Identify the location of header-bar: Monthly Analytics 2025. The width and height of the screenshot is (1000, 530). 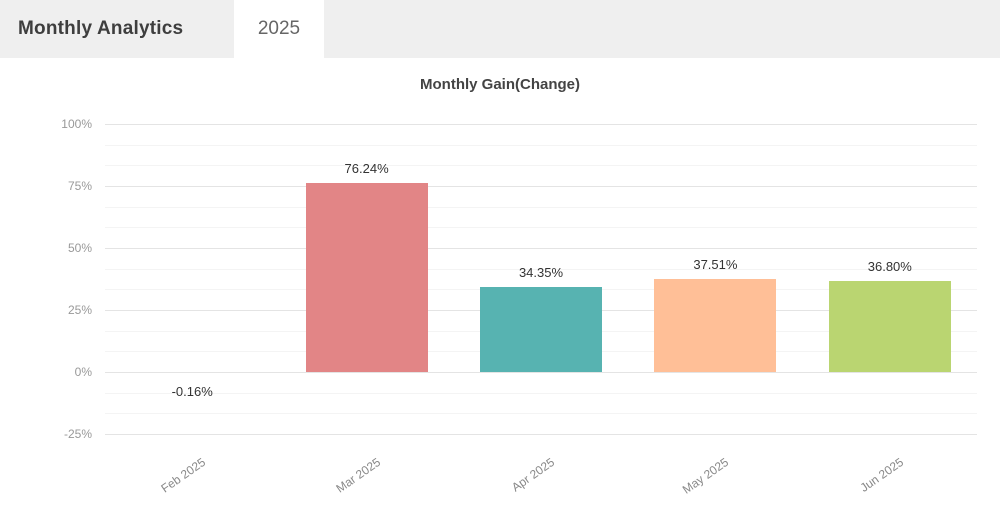
(500, 29).